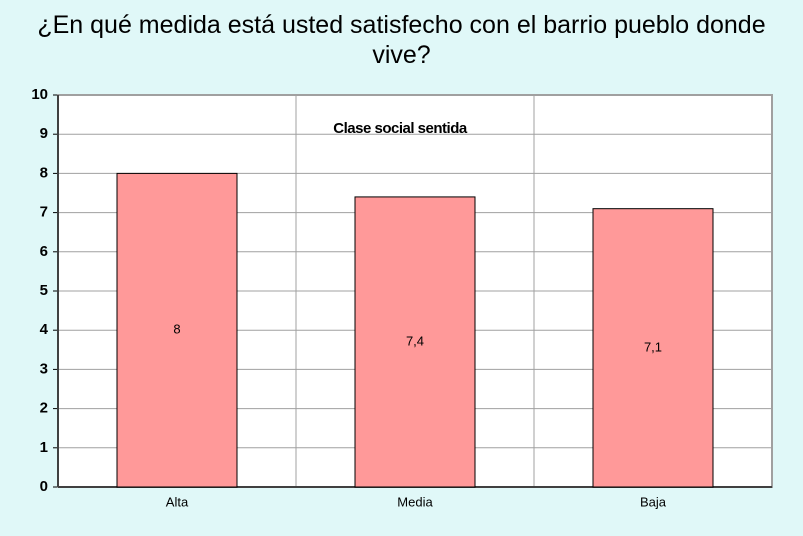 The image size is (803, 536). Describe the element at coordinates (400, 128) in the screenshot. I see `annotation: Clase social sentida` at that location.